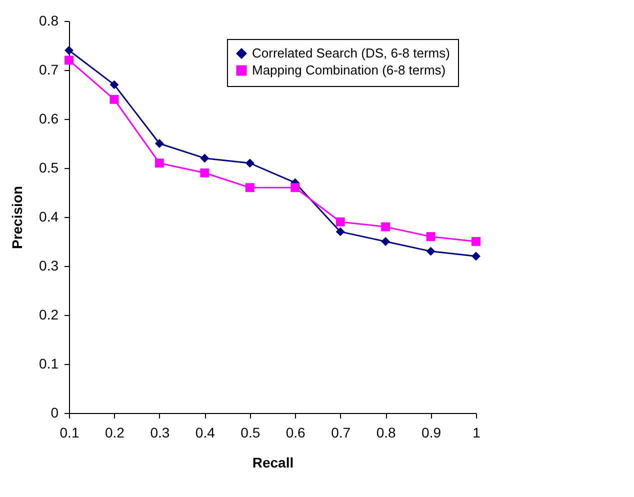  Describe the element at coordinates (250, 432) in the screenshot. I see `x-tick-label: 0.5` at that location.